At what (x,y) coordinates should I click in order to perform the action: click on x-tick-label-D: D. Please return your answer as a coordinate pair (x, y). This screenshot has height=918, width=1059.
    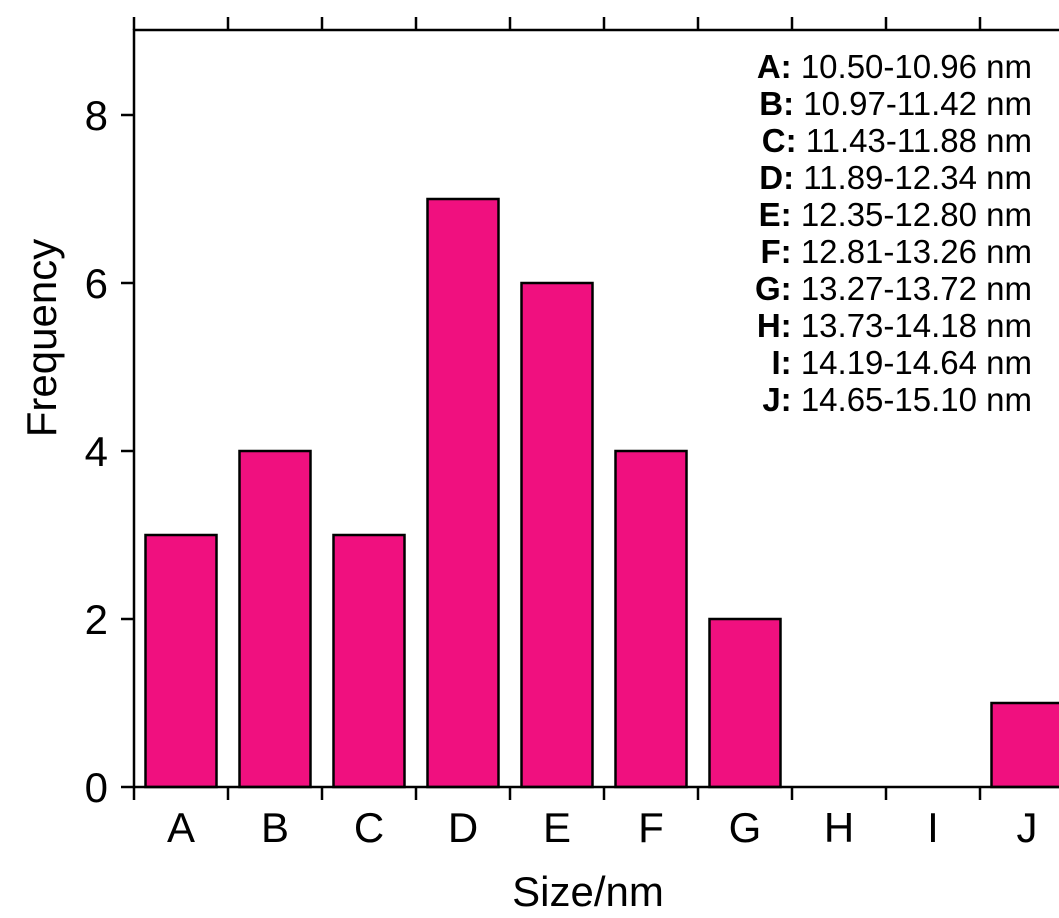
    Looking at the image, I should click on (463, 827).